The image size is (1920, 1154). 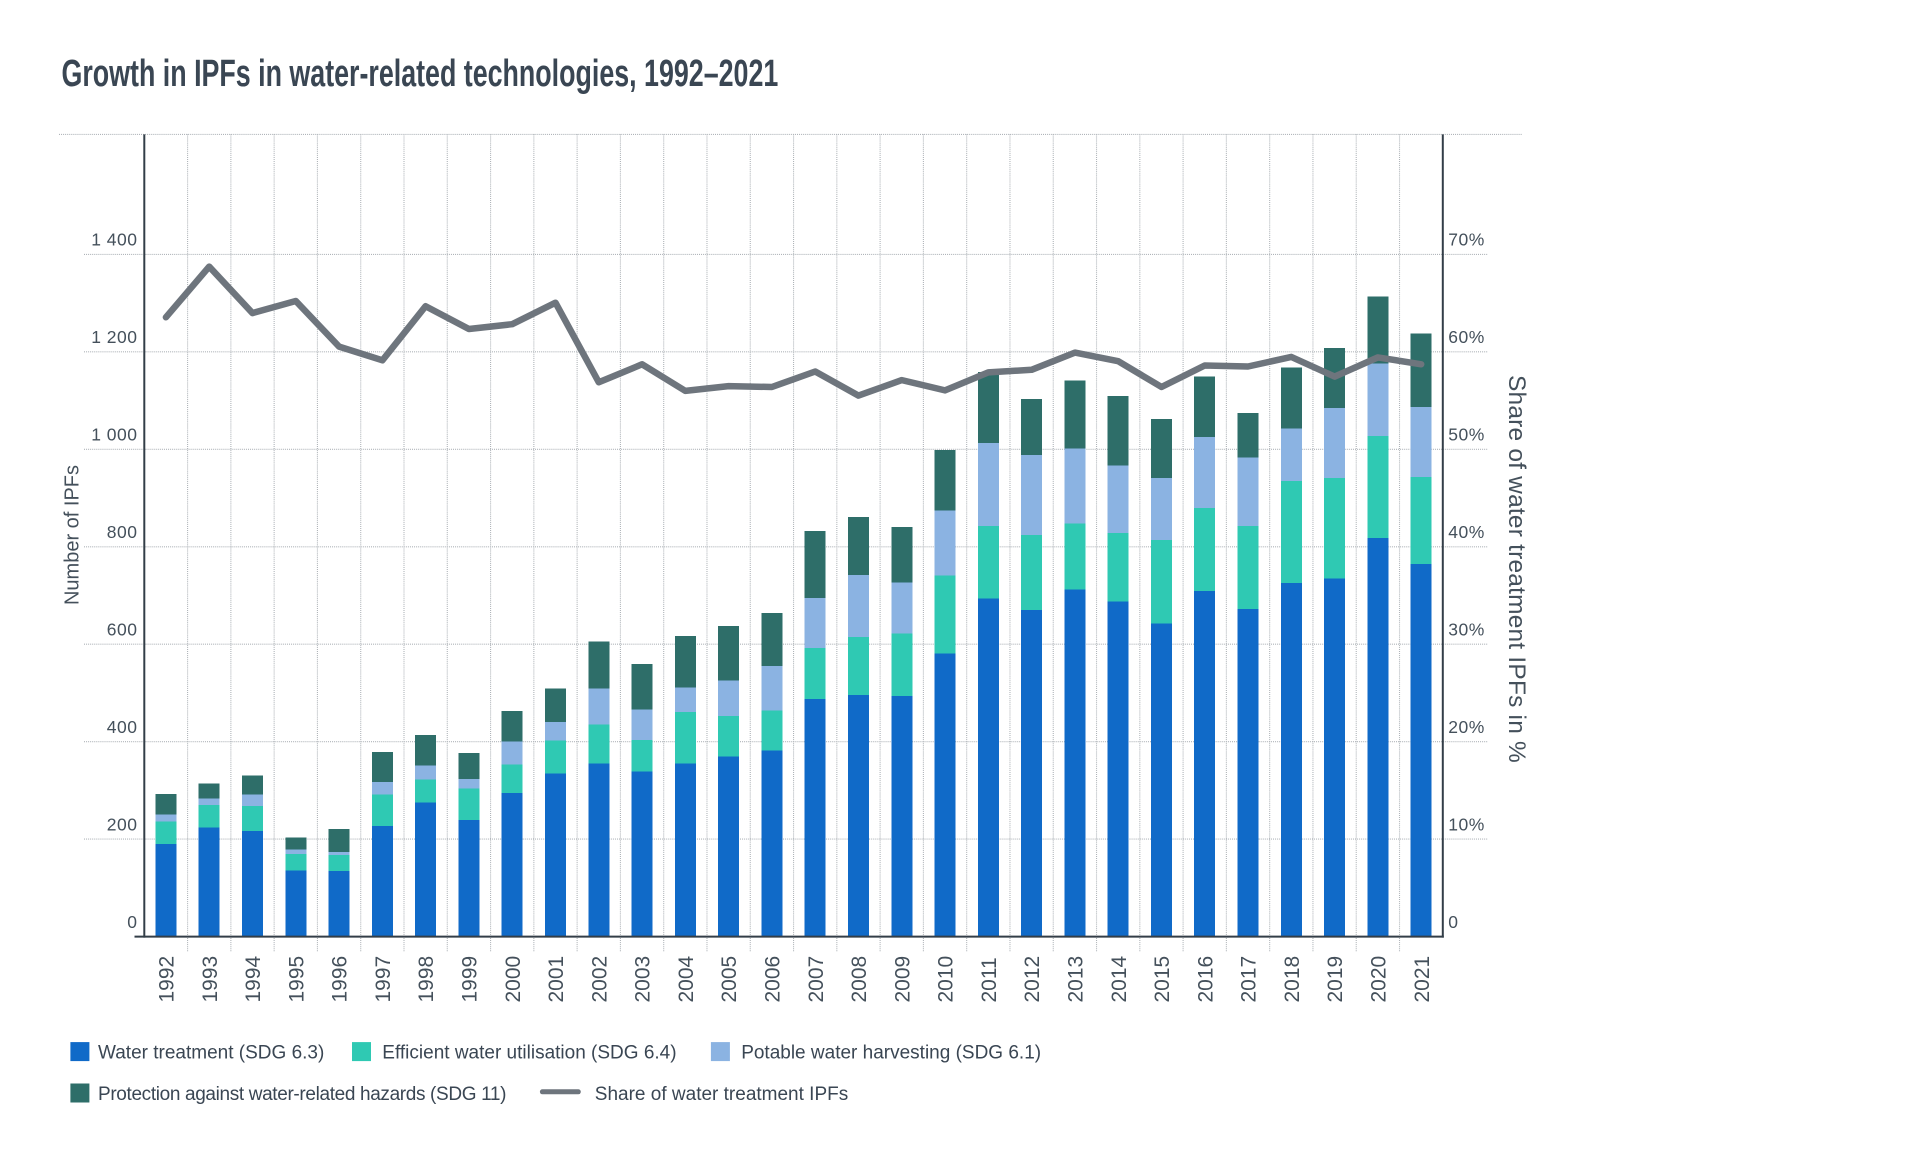 I want to click on svg-text: 2019, so click(x=1335, y=979).